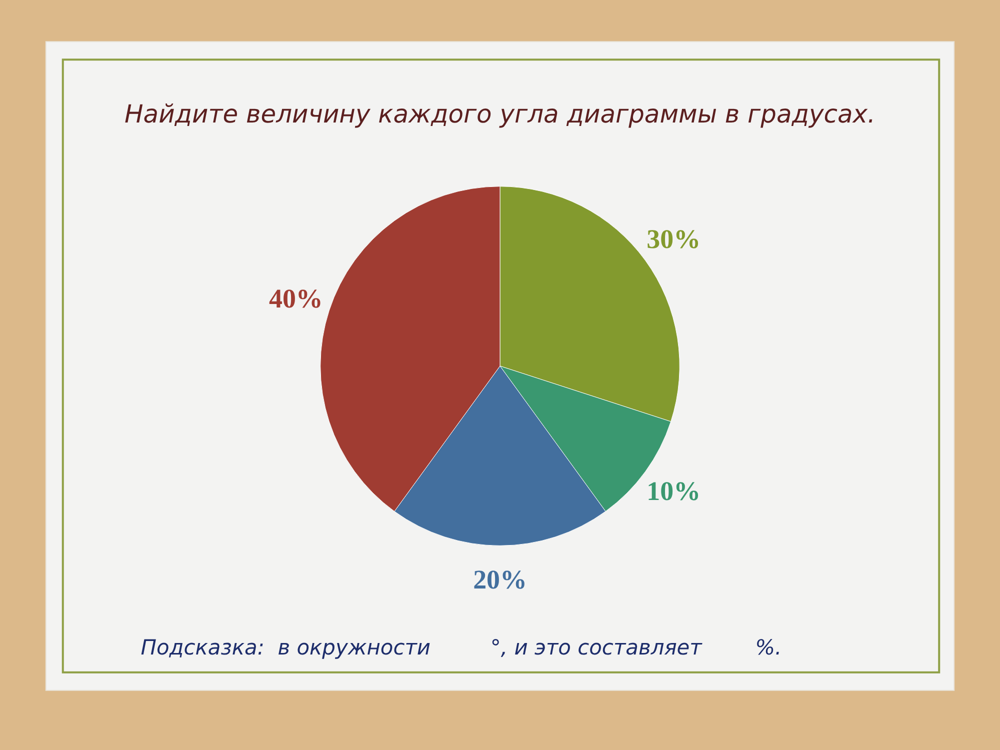 The width and height of the screenshot is (1000, 750). I want to click on data-label: 10%, so click(673, 491).